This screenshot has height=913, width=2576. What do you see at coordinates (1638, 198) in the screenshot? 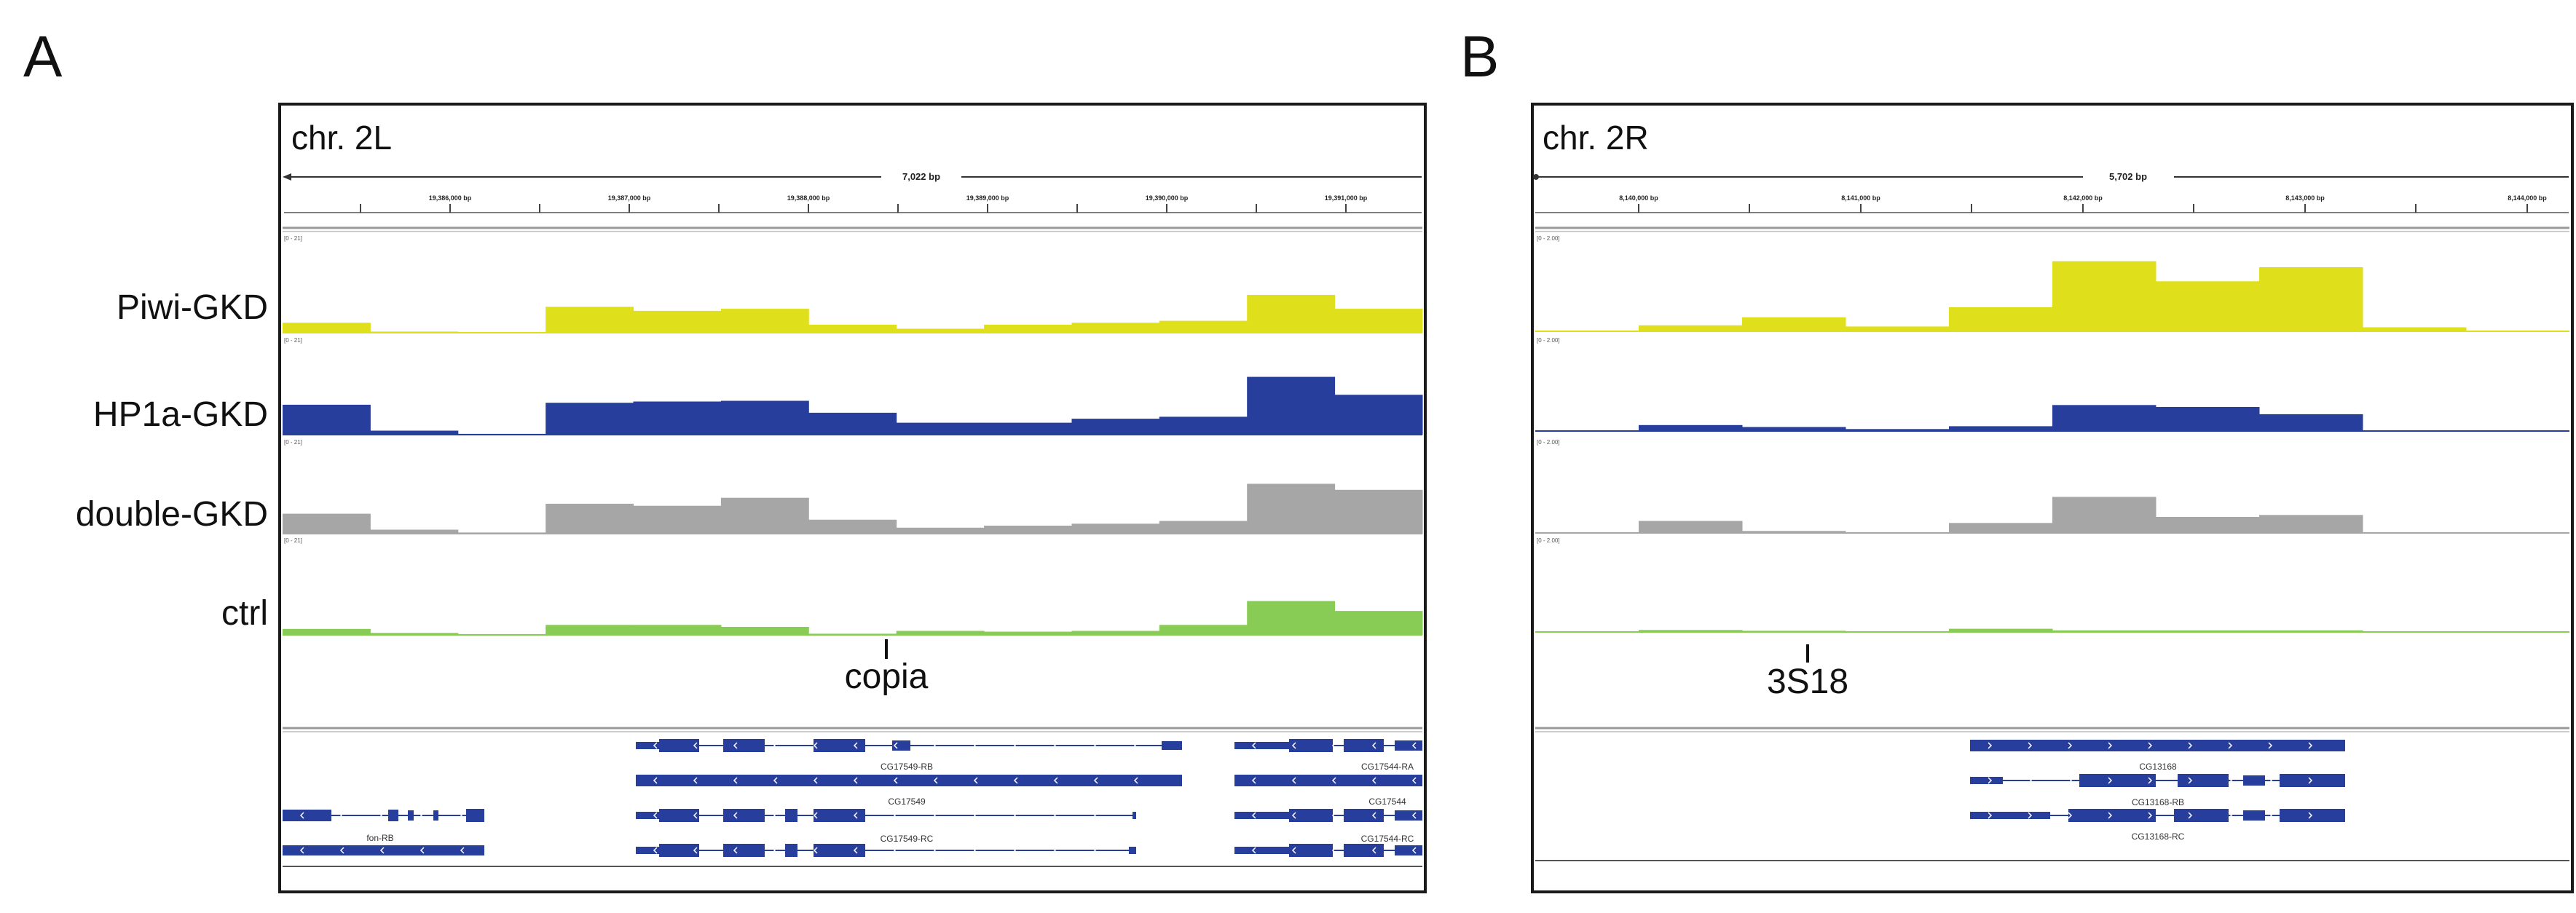
I see `panel-b-tick-1: 8,140,000 bp` at bounding box center [1638, 198].